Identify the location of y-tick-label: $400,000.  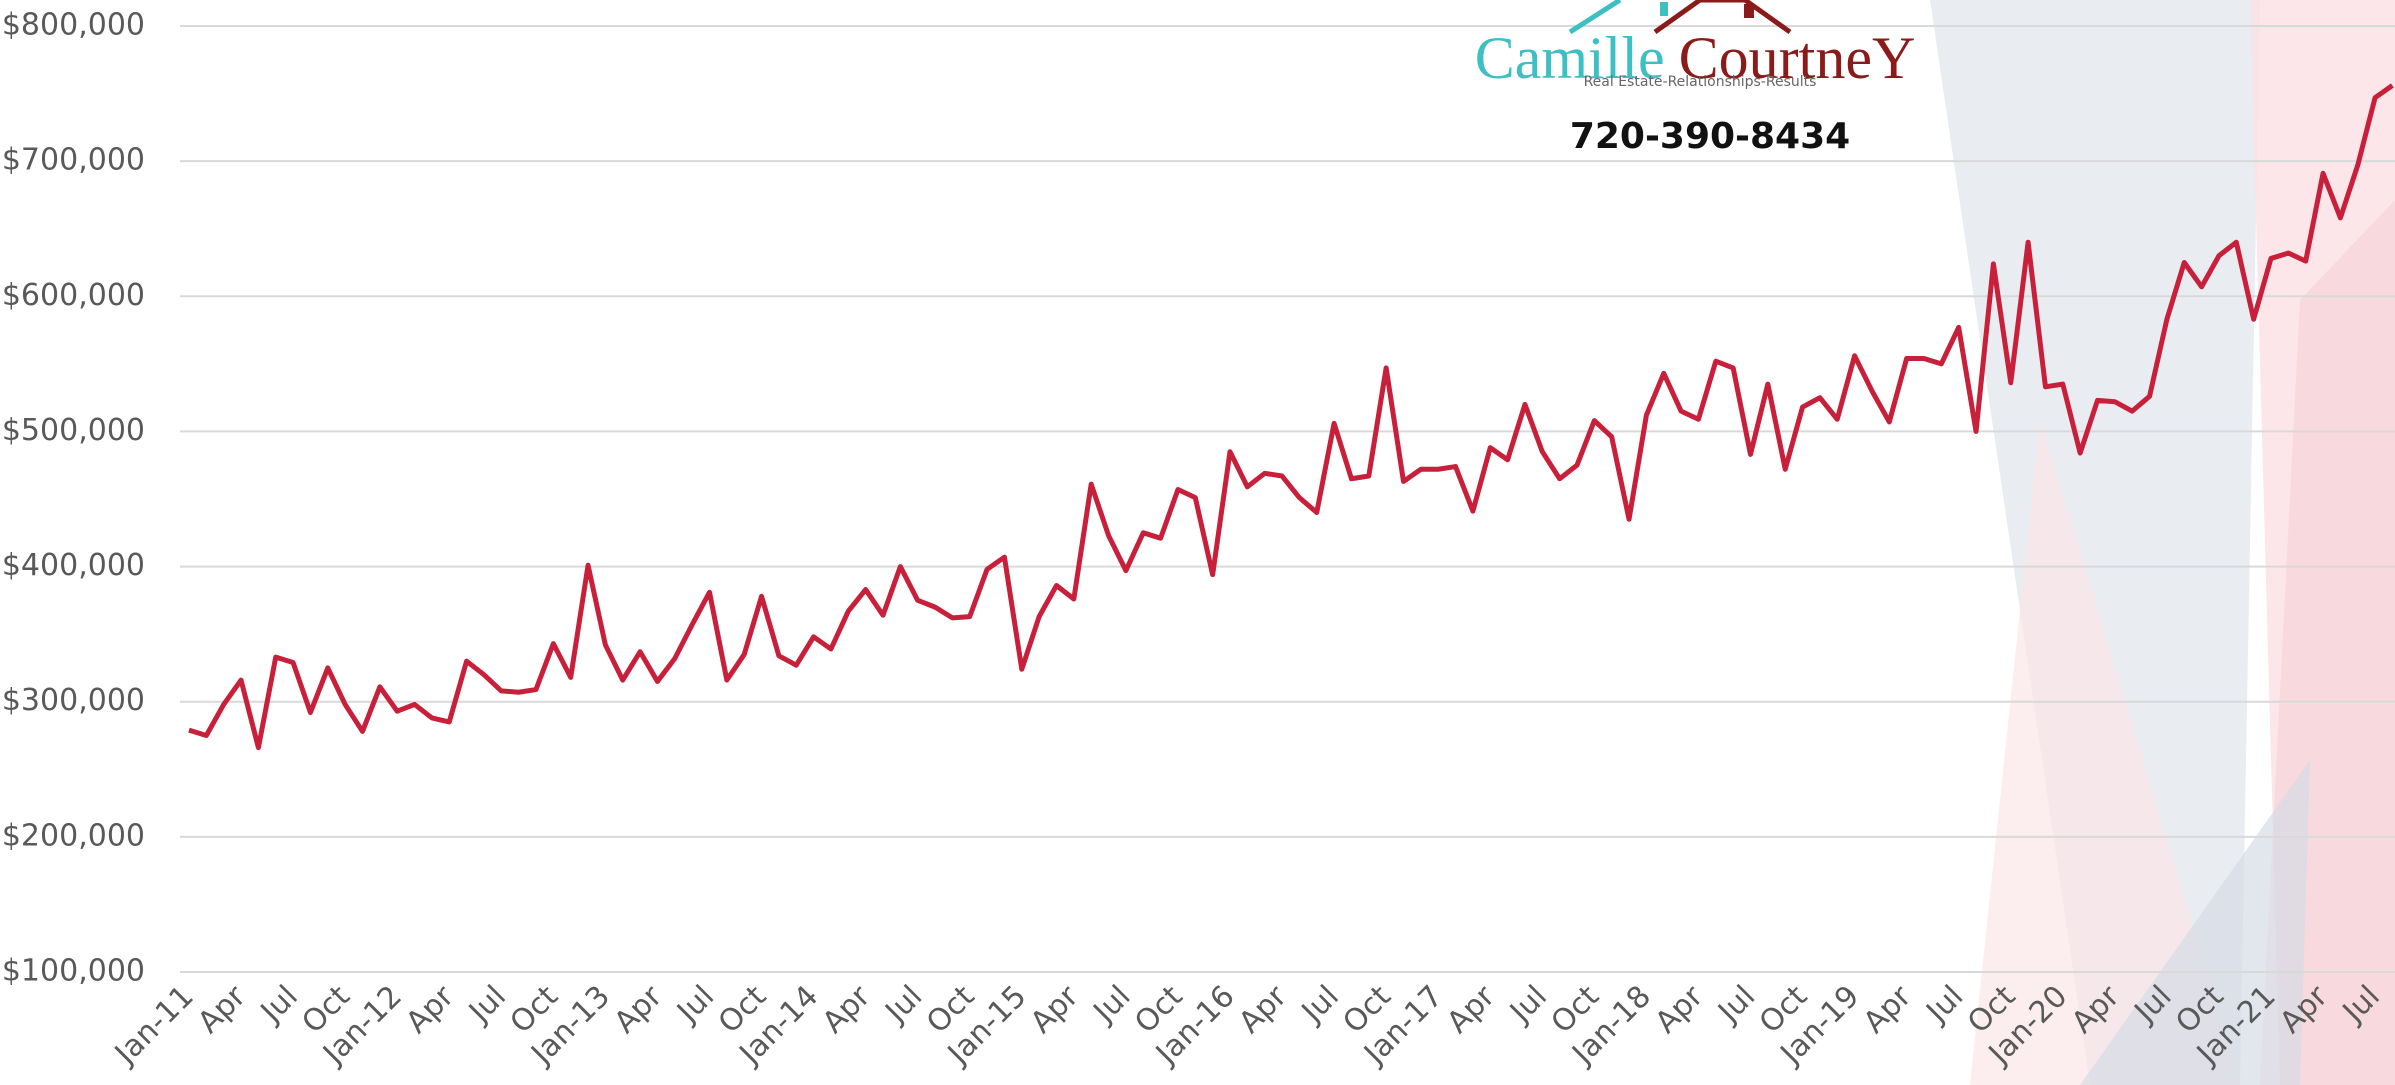
(73, 565).